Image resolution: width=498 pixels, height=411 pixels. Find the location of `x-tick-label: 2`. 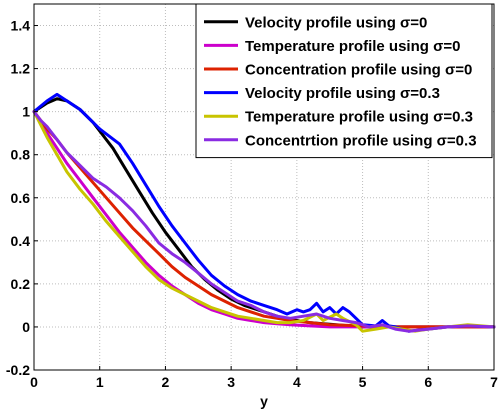

x-tick-label: 2 is located at coordinates (166, 382).